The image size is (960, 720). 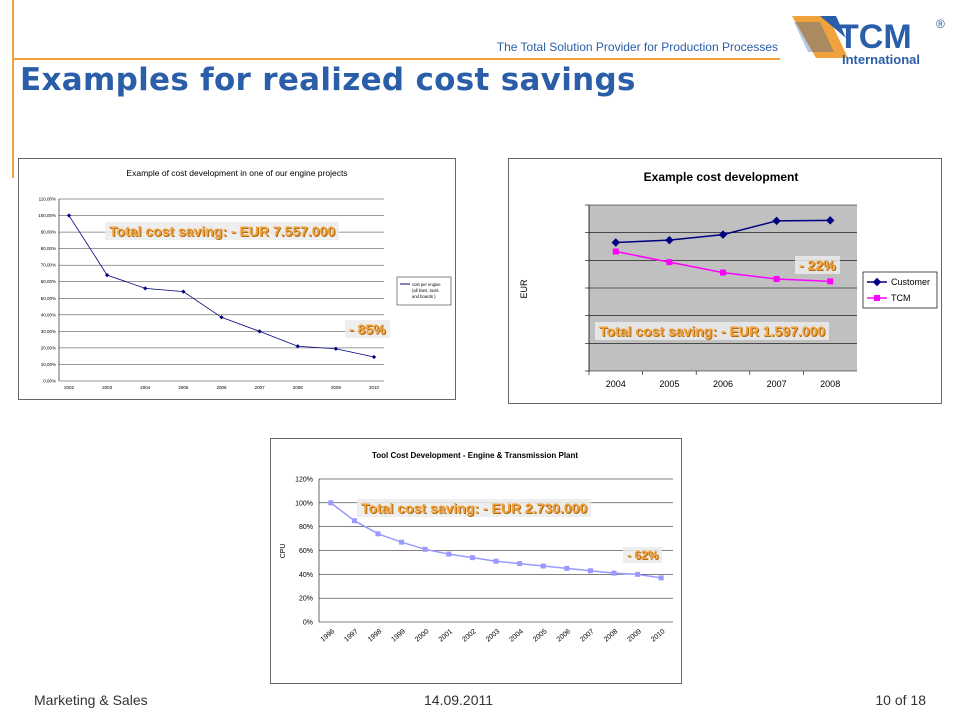 What do you see at coordinates (48, 232) in the screenshot?
I see `engine-ytick-label: 90,00%` at bounding box center [48, 232].